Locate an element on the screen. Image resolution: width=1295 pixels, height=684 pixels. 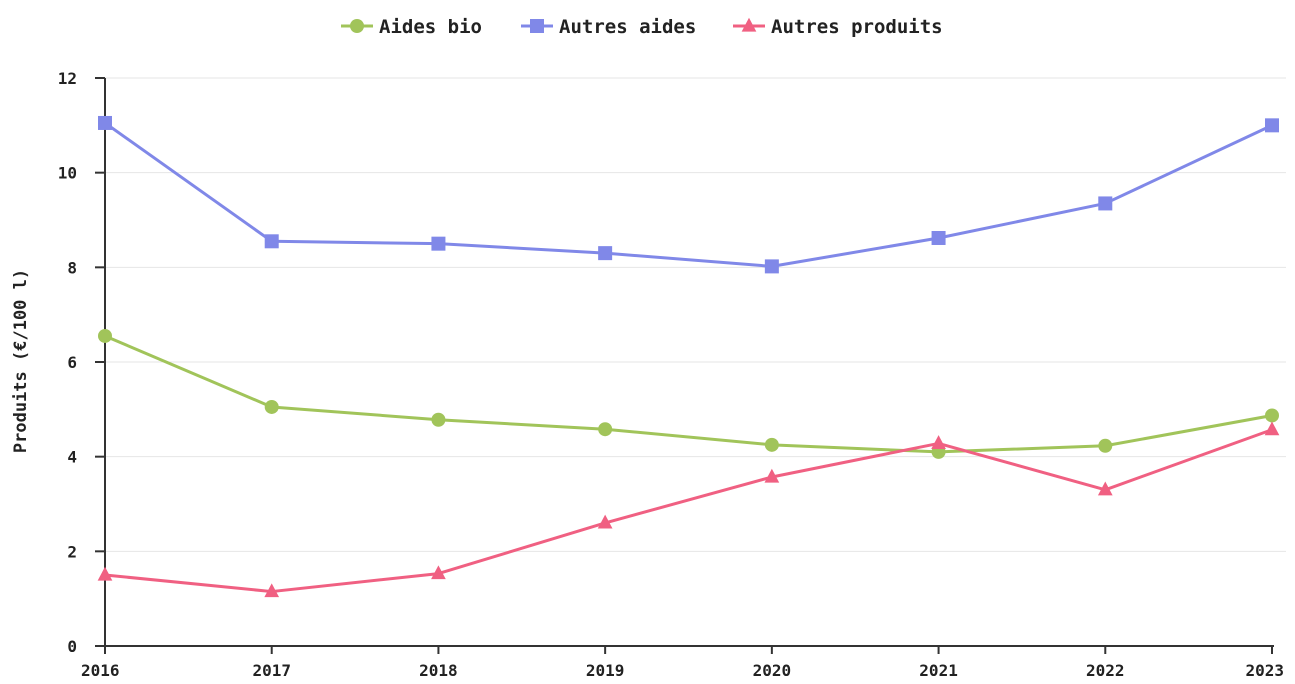
legend-label-autres-produits: Autres produits is located at coordinates (857, 27).